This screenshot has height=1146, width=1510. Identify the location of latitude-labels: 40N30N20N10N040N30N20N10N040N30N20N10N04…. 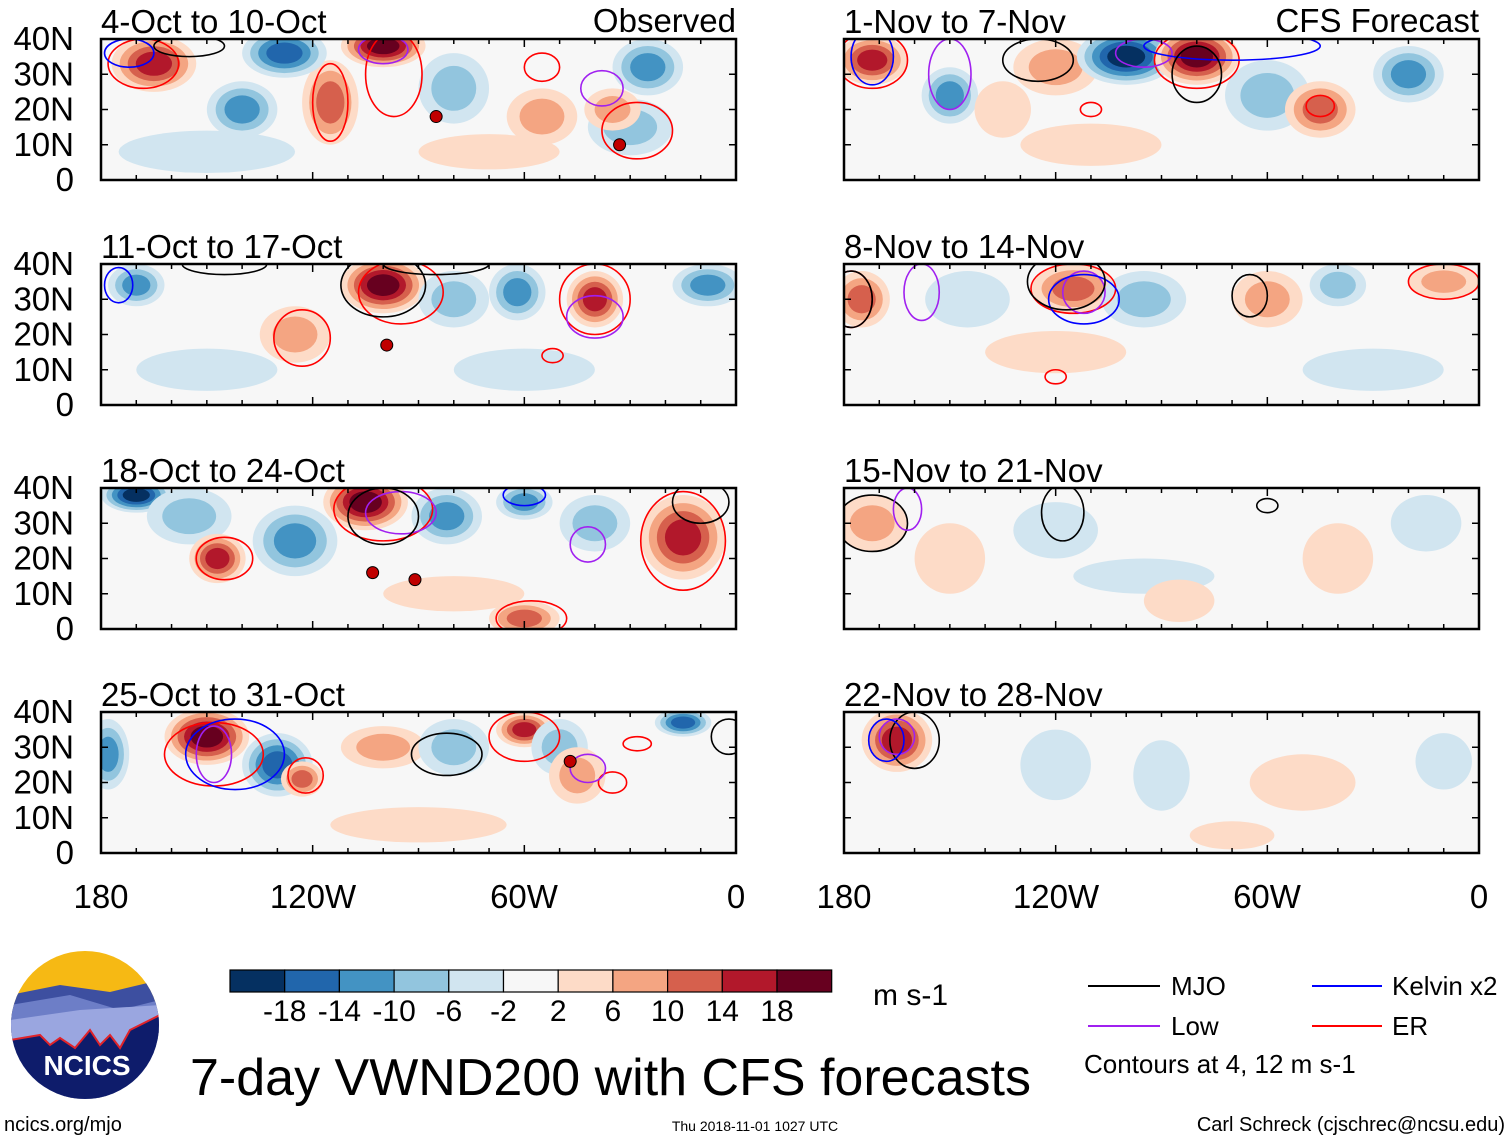
(43, 445).